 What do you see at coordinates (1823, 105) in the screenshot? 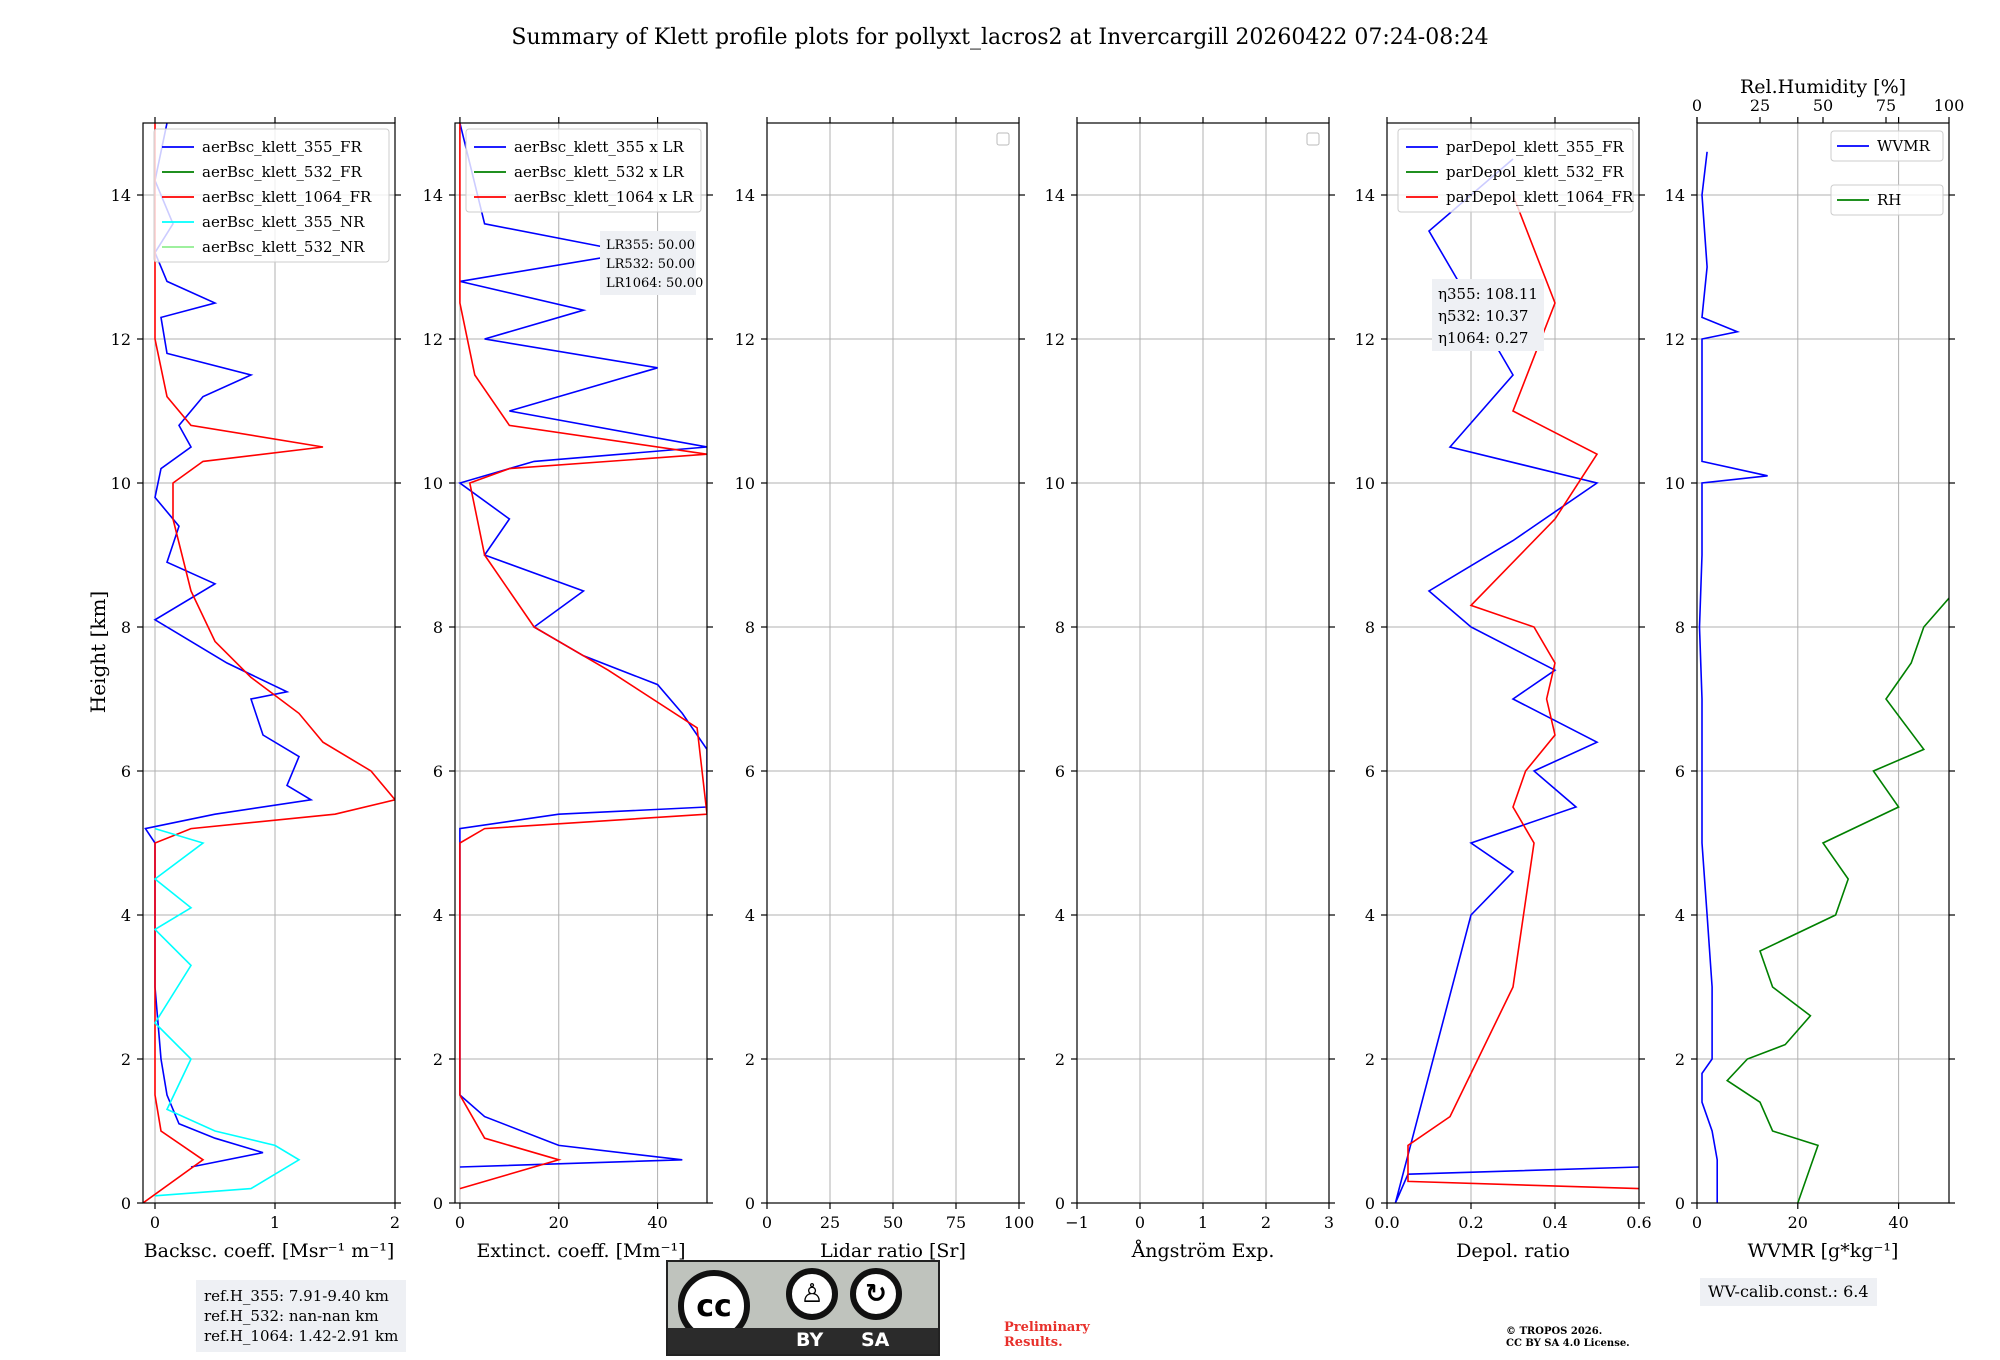
I see `top-x-tick-label: 50` at bounding box center [1823, 105].